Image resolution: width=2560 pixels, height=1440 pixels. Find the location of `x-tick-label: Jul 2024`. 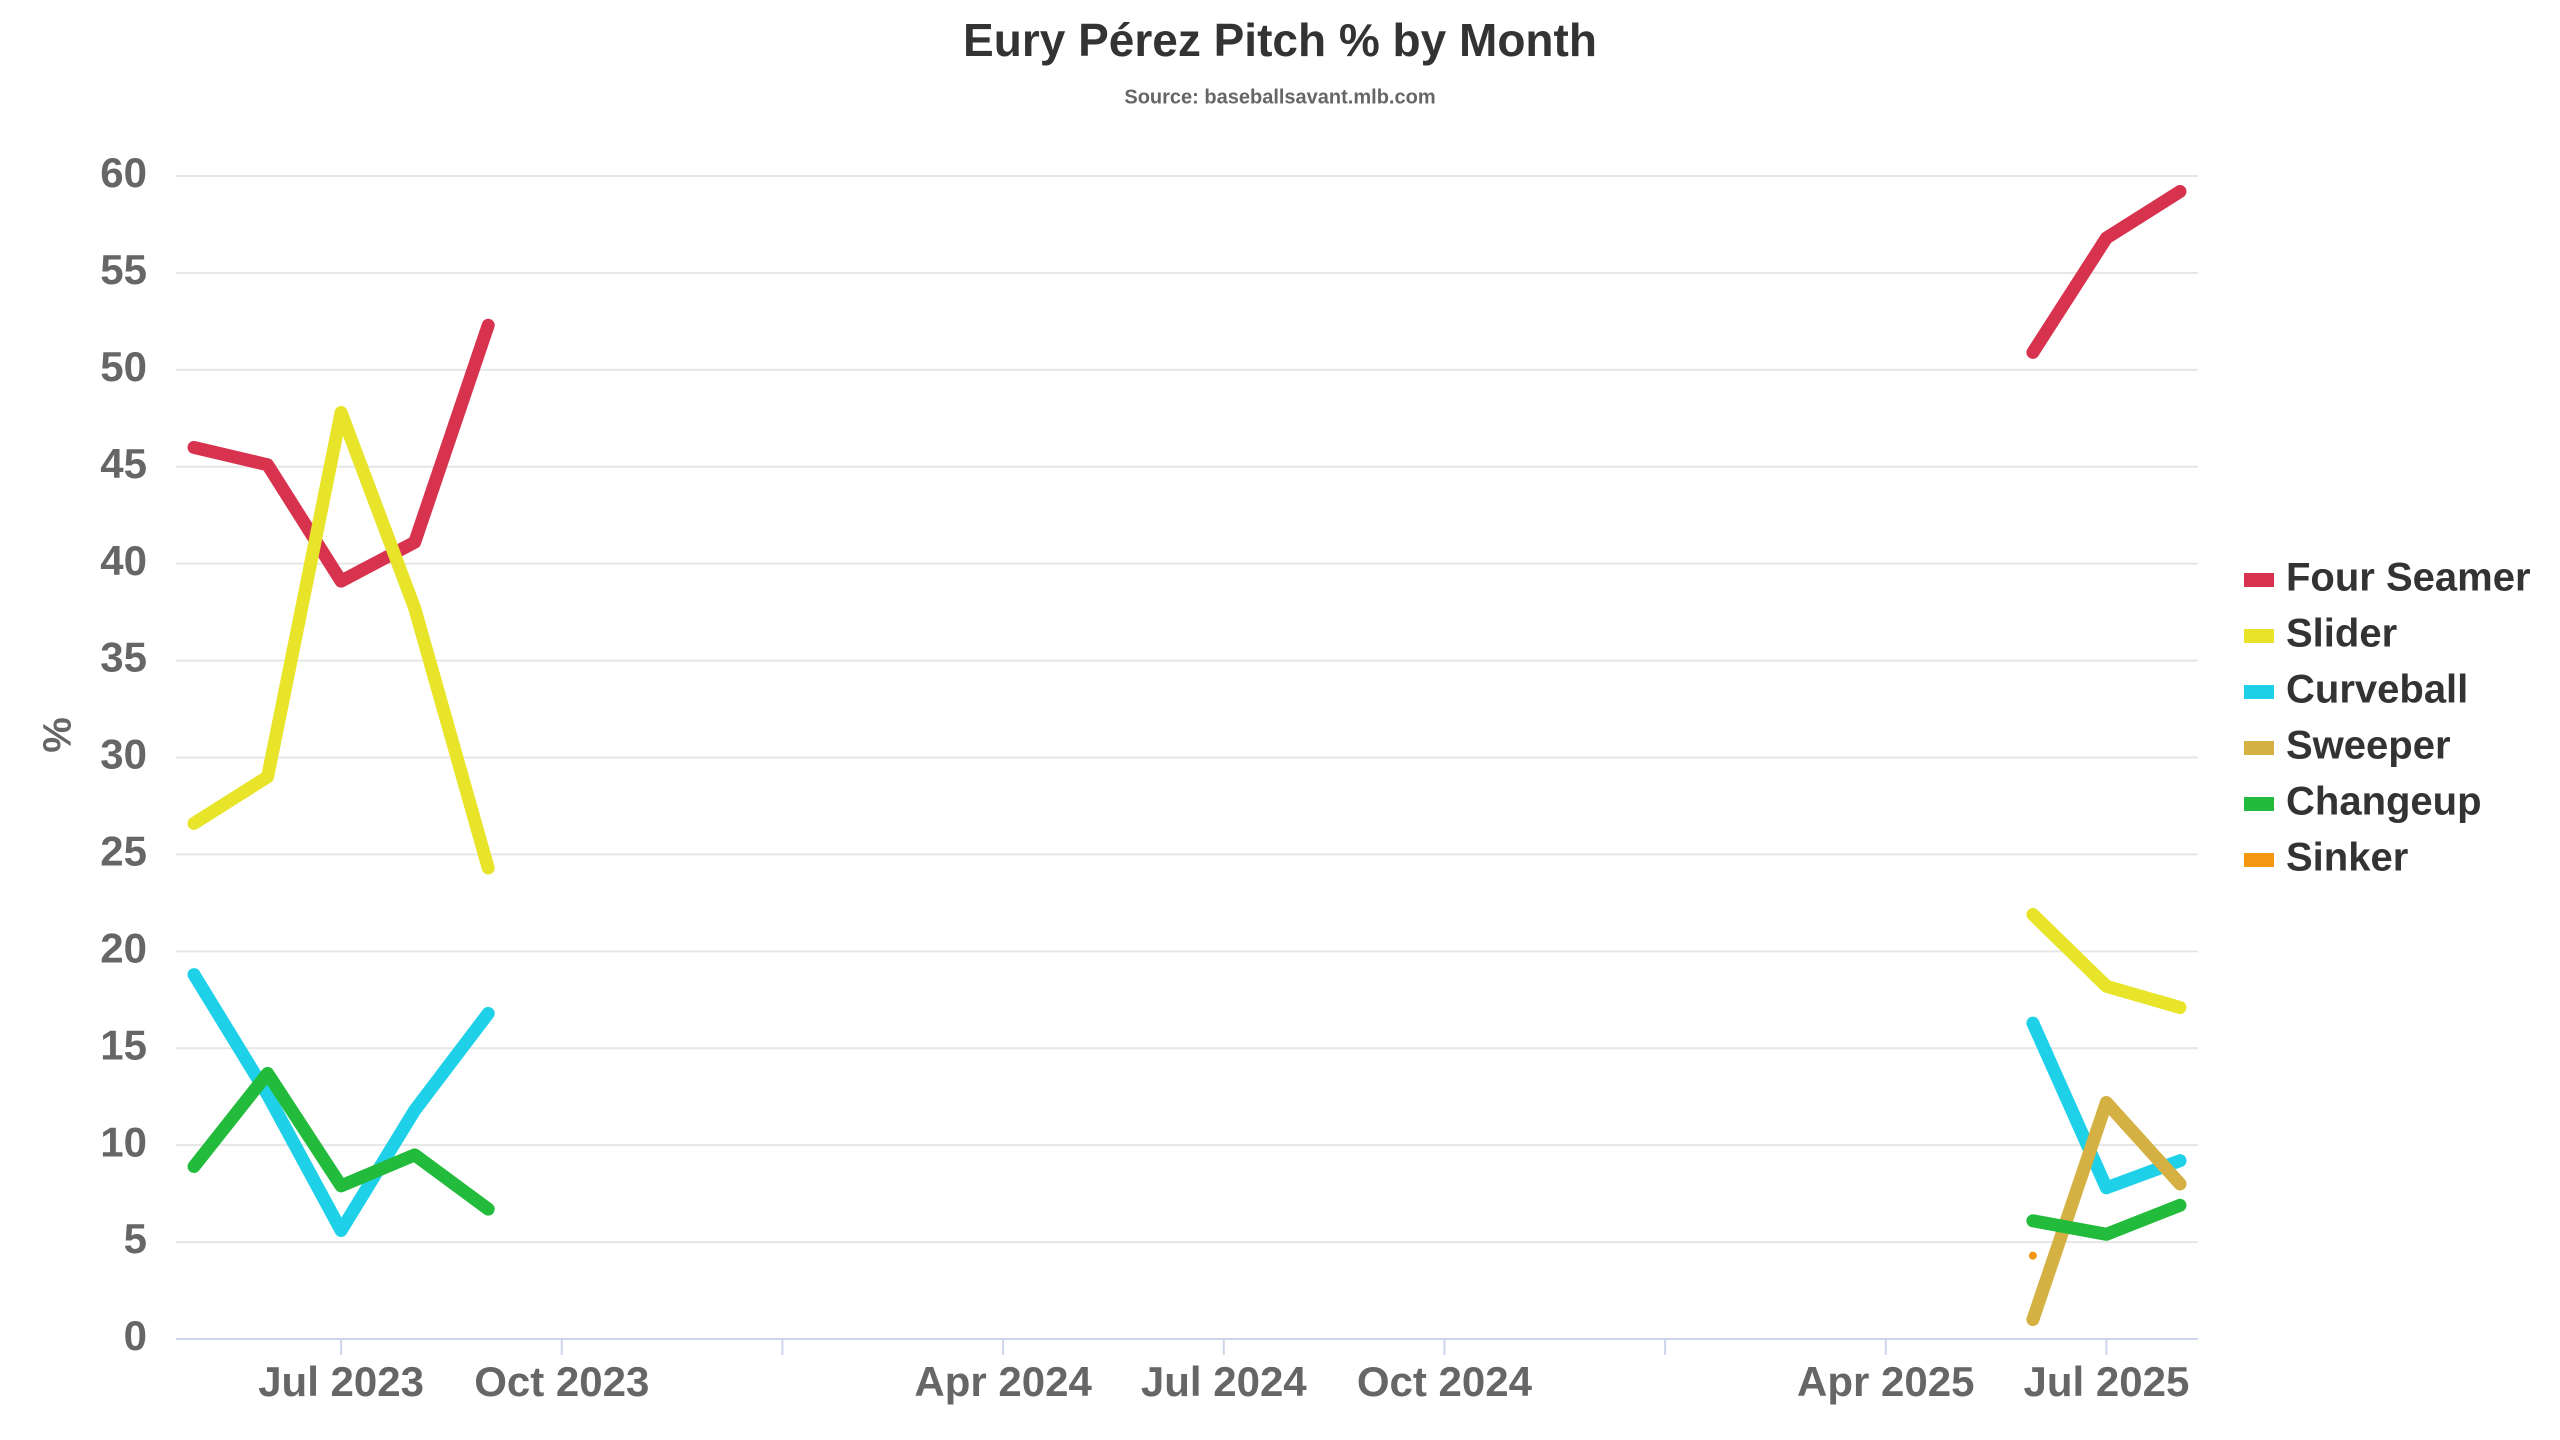

x-tick-label: Jul 2024 is located at coordinates (1224, 1381).